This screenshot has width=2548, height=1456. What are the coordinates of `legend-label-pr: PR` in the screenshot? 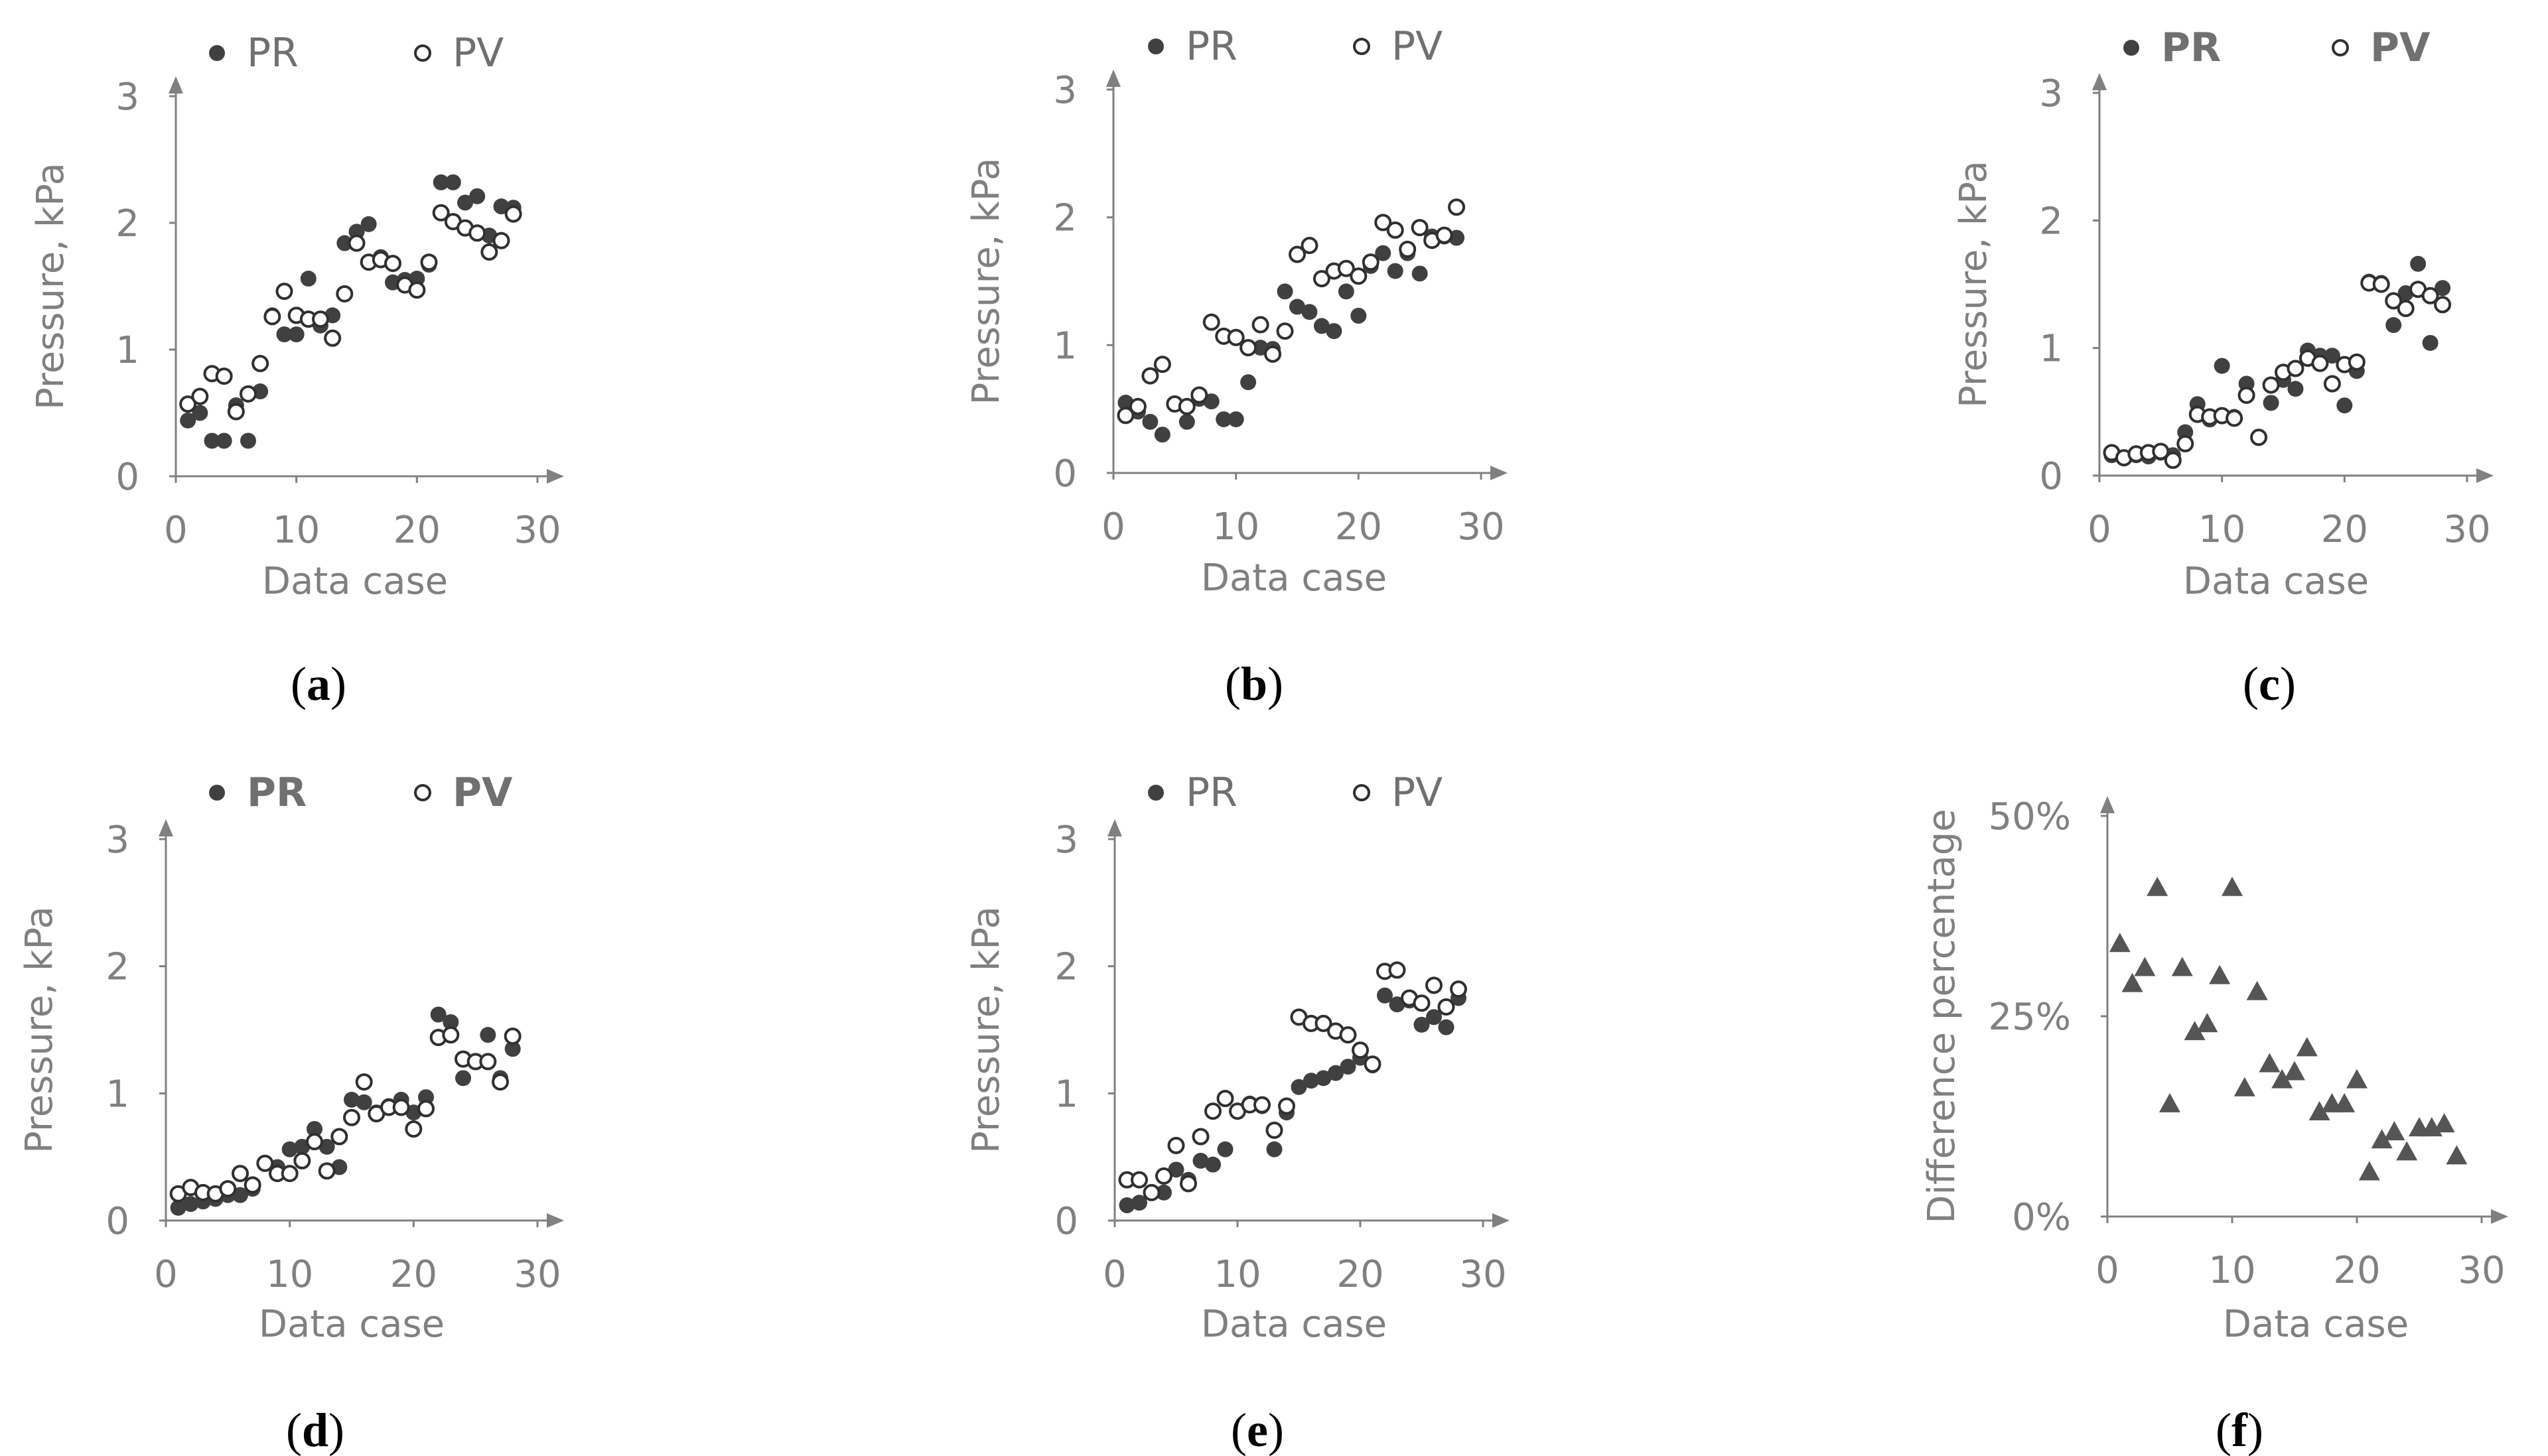 It's located at (277, 792).